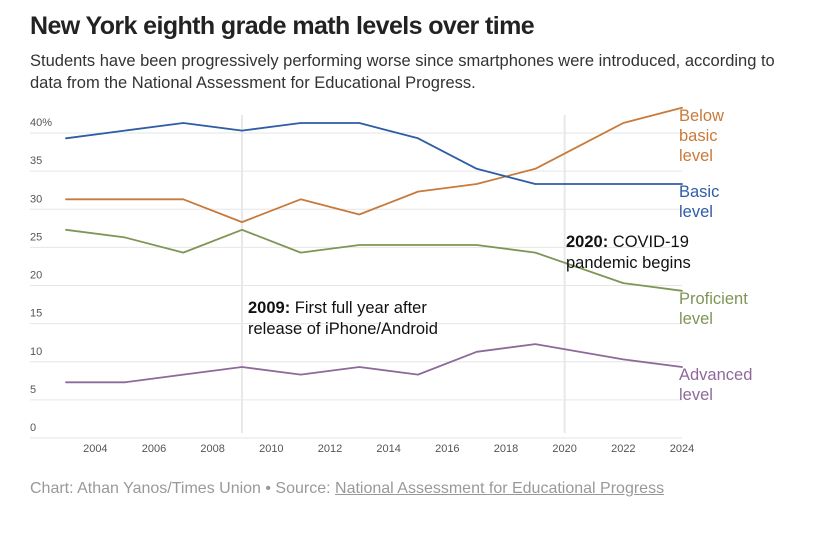 The width and height of the screenshot is (818, 544). What do you see at coordinates (212, 449) in the screenshot?
I see `x-tick-label: 2008` at bounding box center [212, 449].